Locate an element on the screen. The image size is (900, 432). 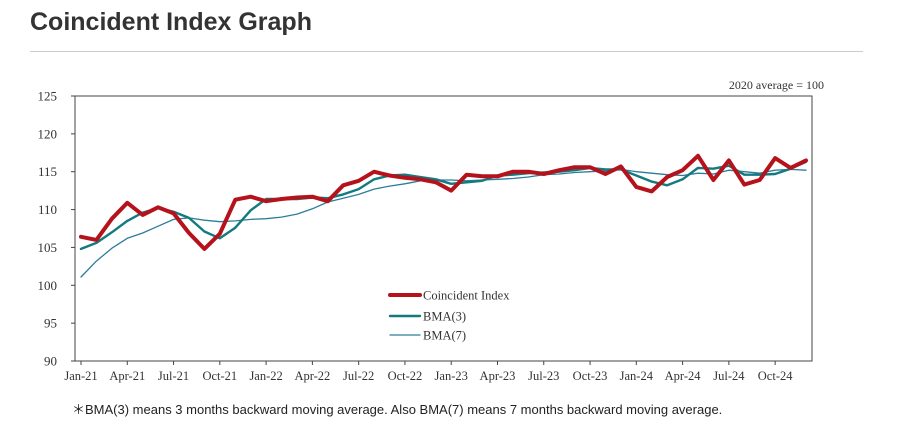
x-tick-label: Jul-24 is located at coordinates (729, 376).